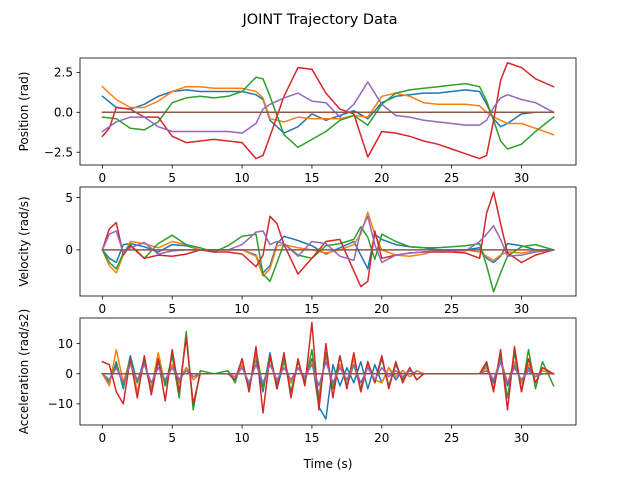  What do you see at coordinates (24, 372) in the screenshot?
I see `y-axis-label: Acceleration (rad/s2)` at bounding box center [24, 372].